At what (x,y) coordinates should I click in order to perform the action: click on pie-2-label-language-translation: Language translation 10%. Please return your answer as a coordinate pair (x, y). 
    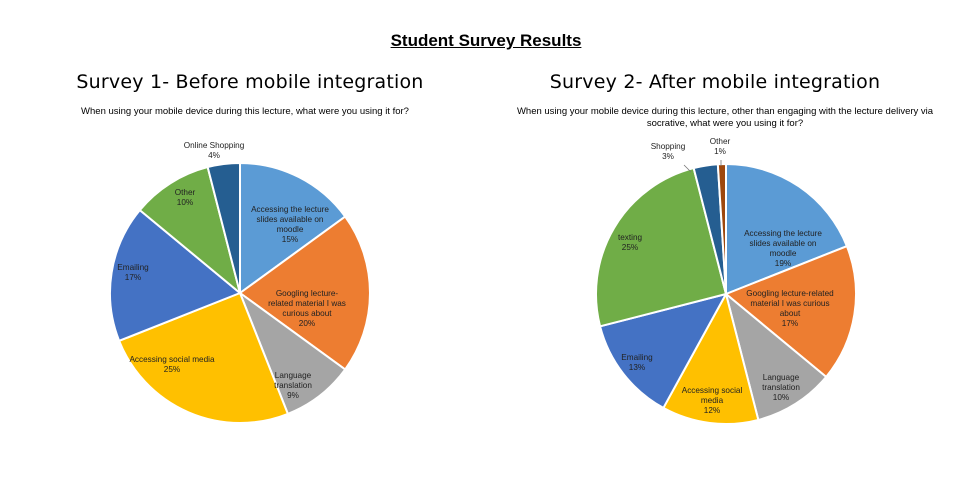
    Looking at the image, I should click on (781, 387).